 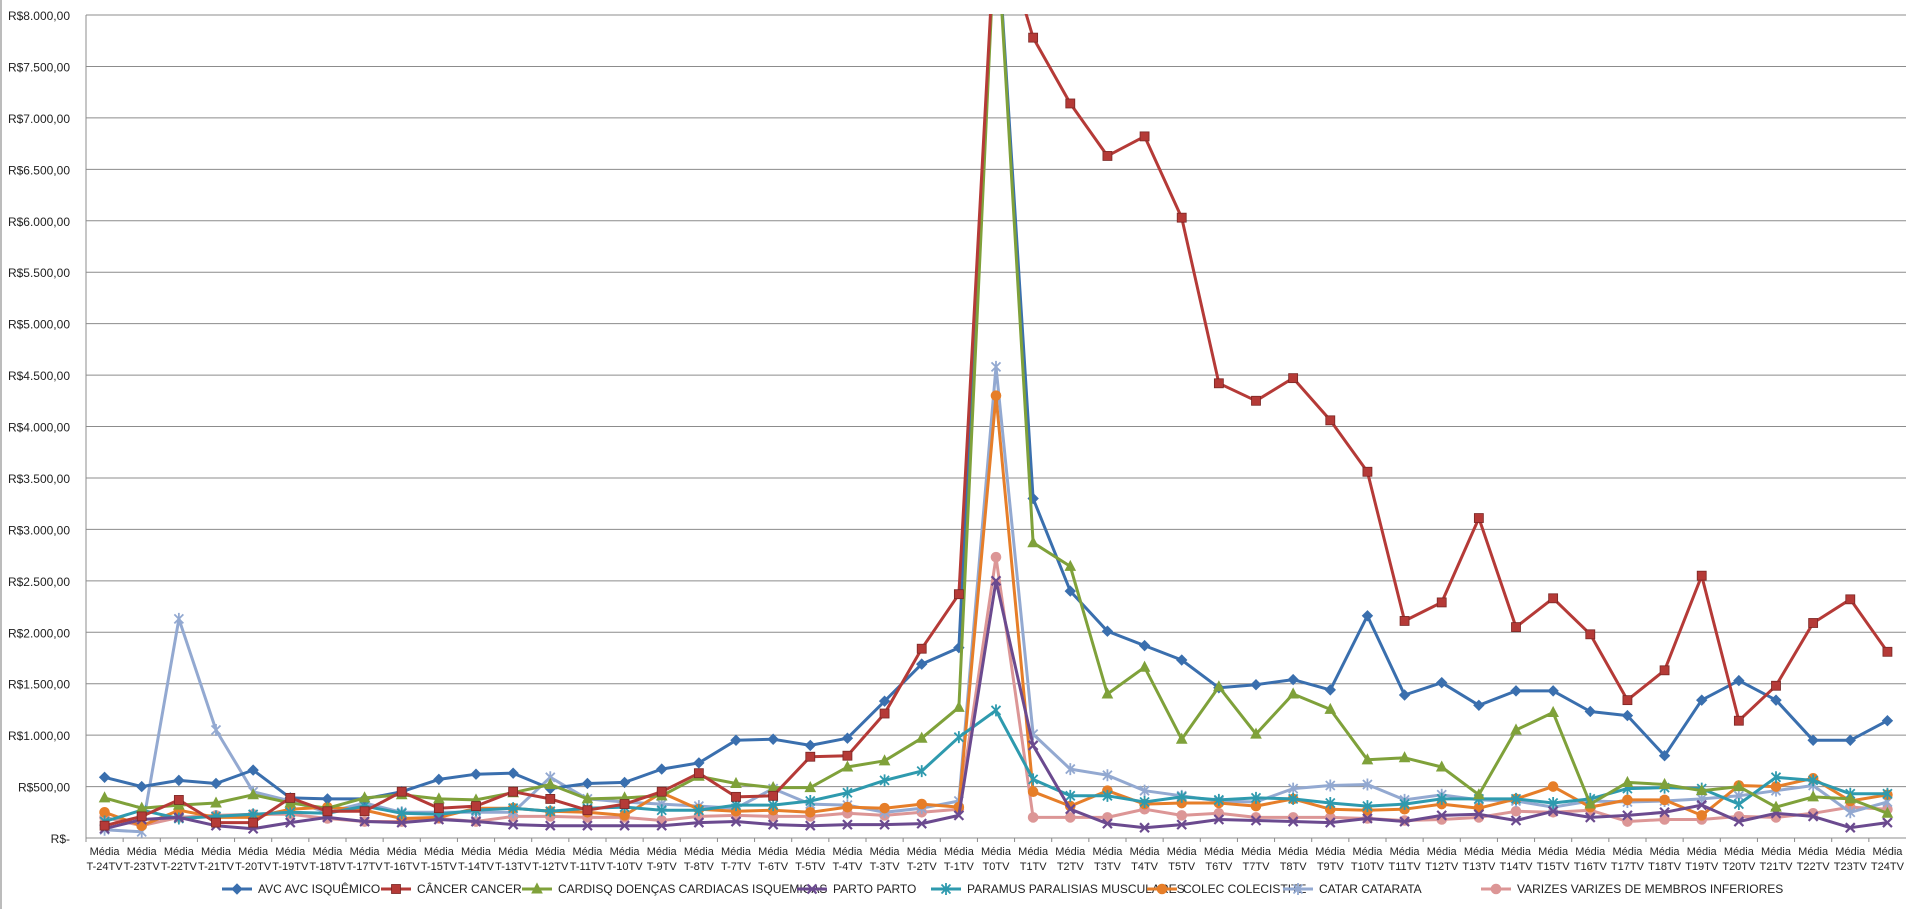 What do you see at coordinates (692, 889) in the screenshot?
I see `legend-label: CARDISQ DOENÇAS CARDIACAS ISQUEMICAS` at bounding box center [692, 889].